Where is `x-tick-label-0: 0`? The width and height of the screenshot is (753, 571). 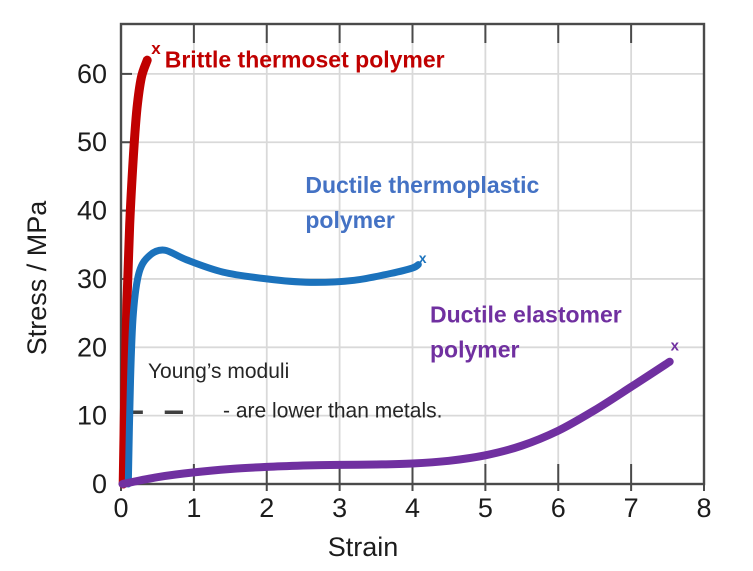
x-tick-label-0: 0 is located at coordinates (120, 508).